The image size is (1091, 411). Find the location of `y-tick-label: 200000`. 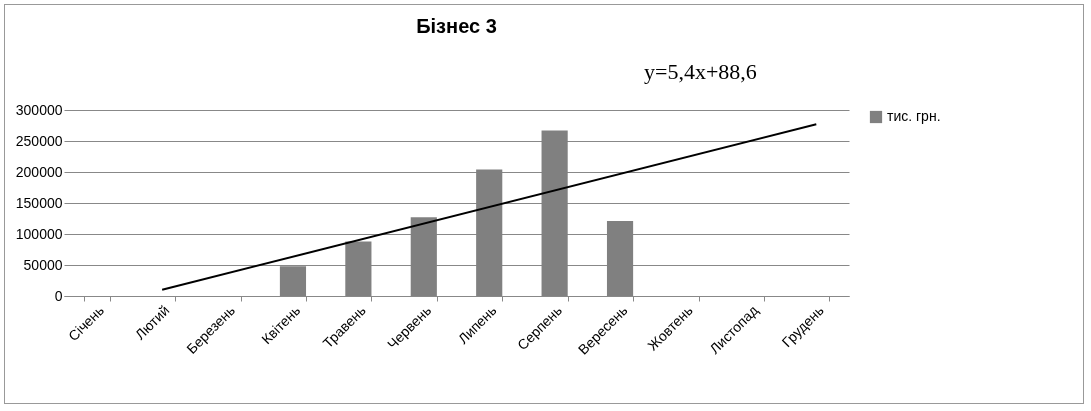

y-tick-label: 200000 is located at coordinates (39, 171).